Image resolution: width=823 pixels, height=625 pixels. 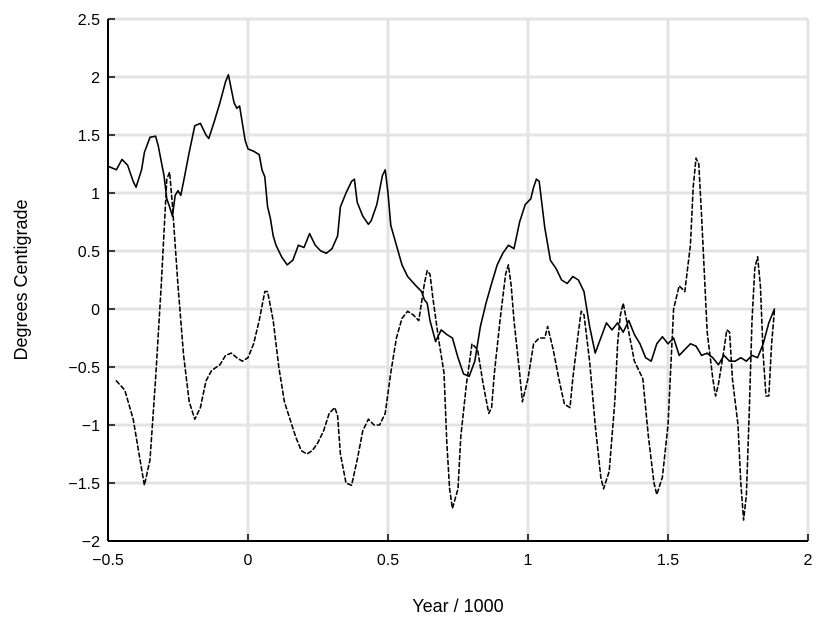 What do you see at coordinates (457, 606) in the screenshot?
I see `x-axis-title: Year / 1000` at bounding box center [457, 606].